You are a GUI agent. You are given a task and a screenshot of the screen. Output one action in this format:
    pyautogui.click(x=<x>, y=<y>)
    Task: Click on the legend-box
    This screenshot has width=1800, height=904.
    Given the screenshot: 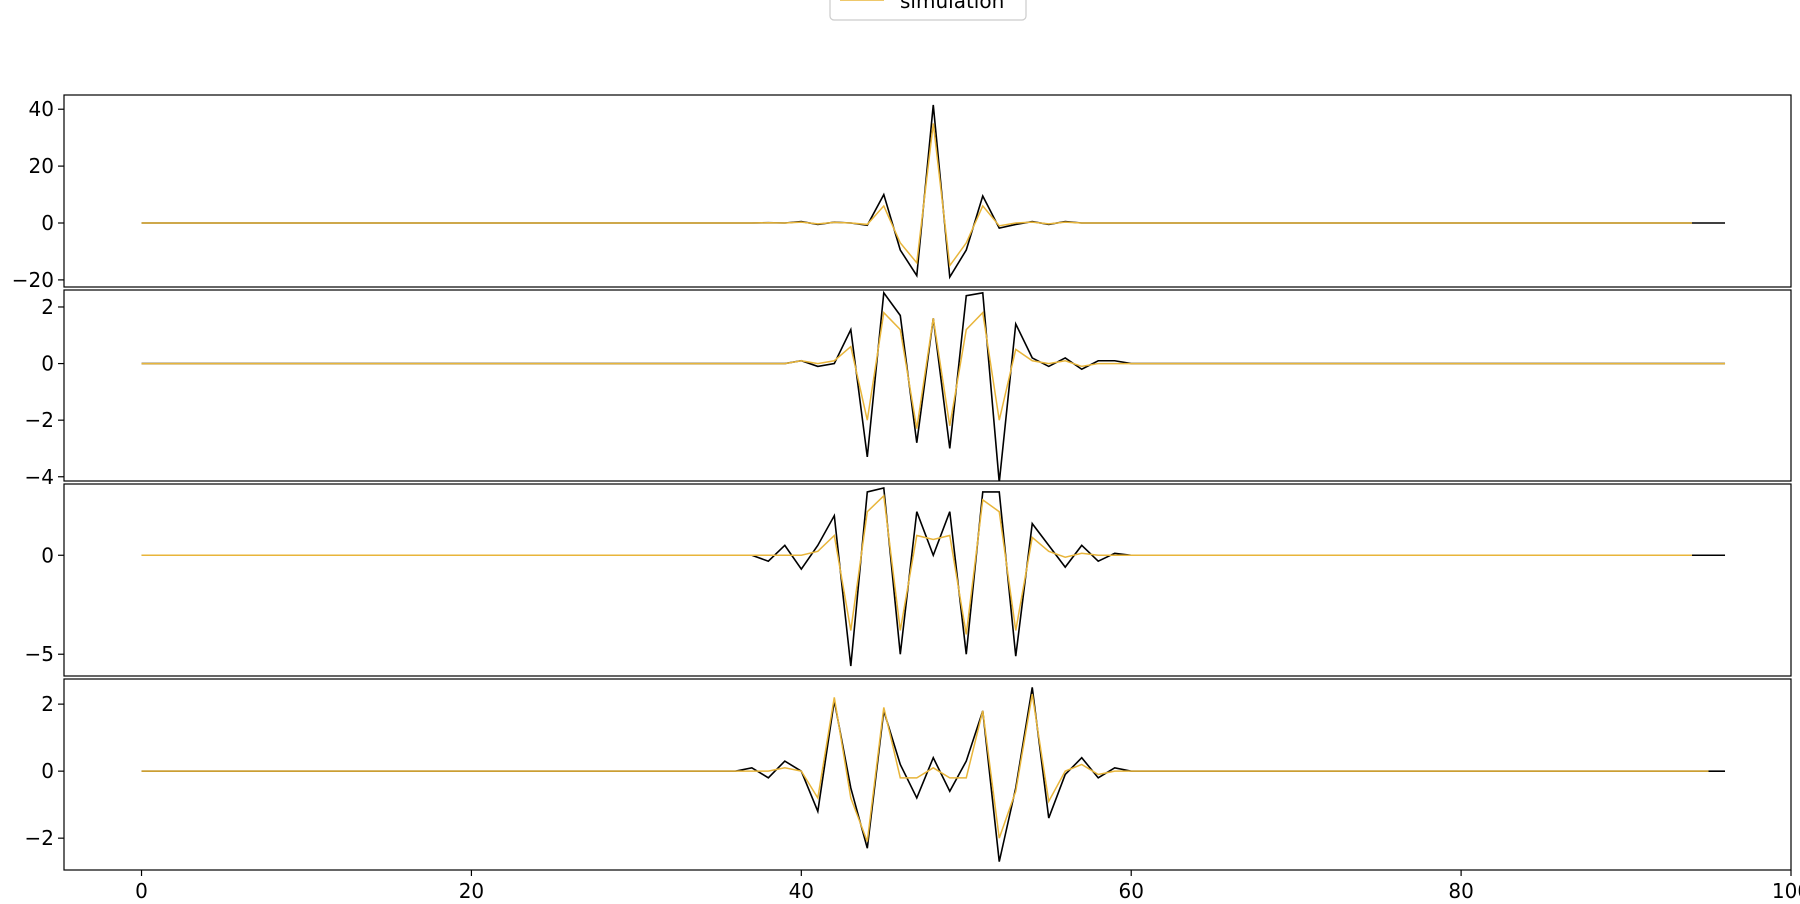 What is the action you would take?
    pyautogui.click(x=928, y=10)
    